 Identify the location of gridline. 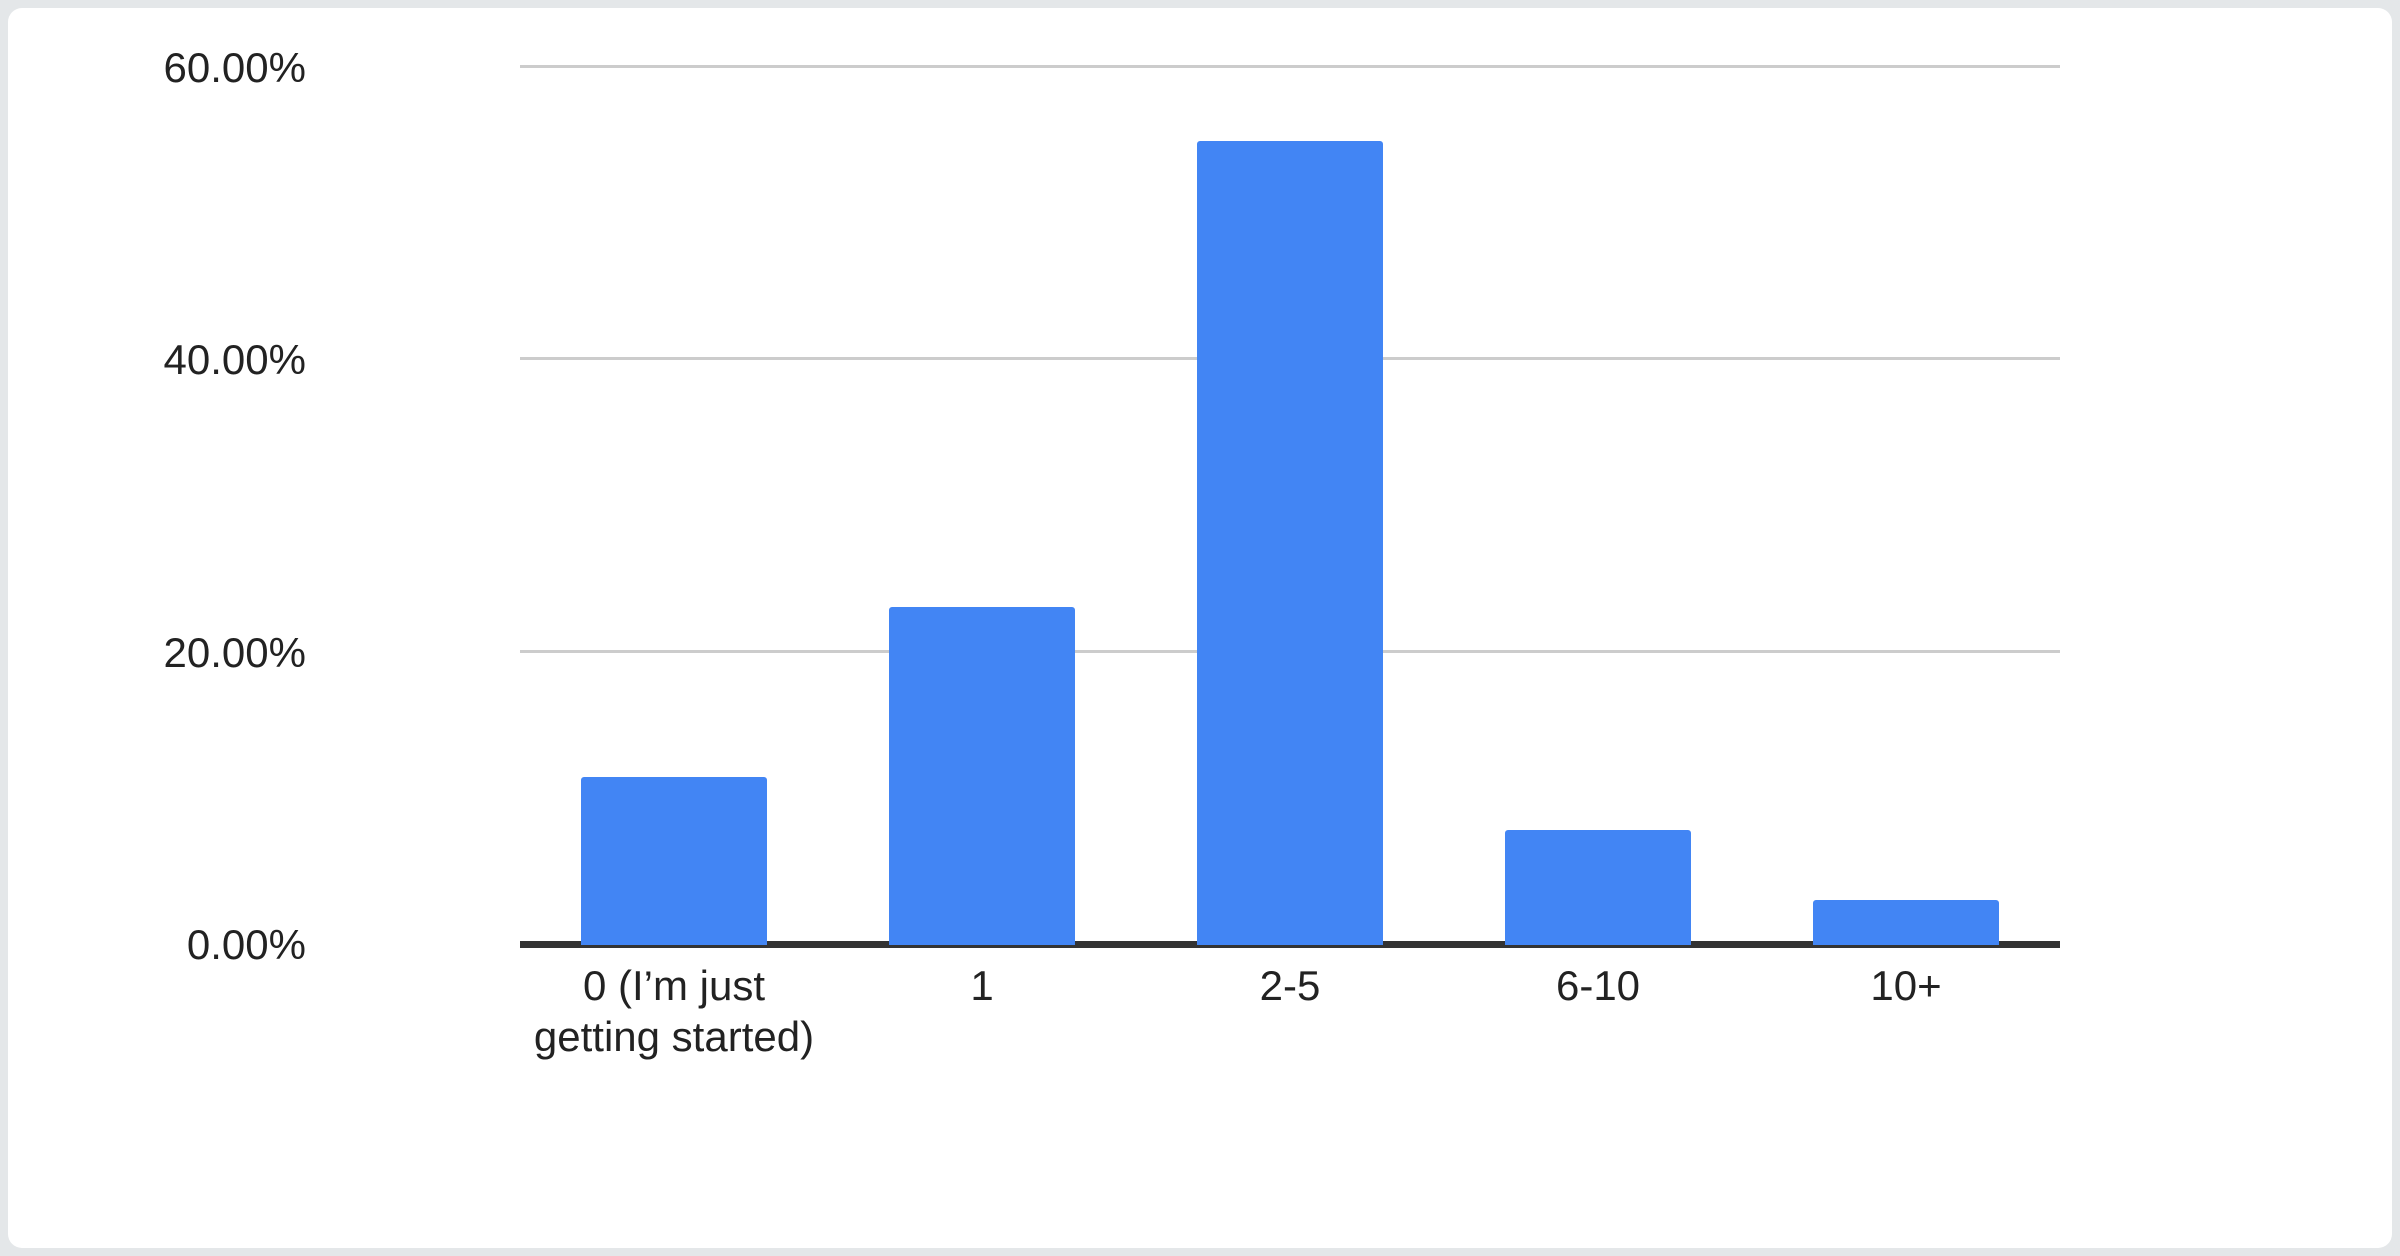
(1290, 66).